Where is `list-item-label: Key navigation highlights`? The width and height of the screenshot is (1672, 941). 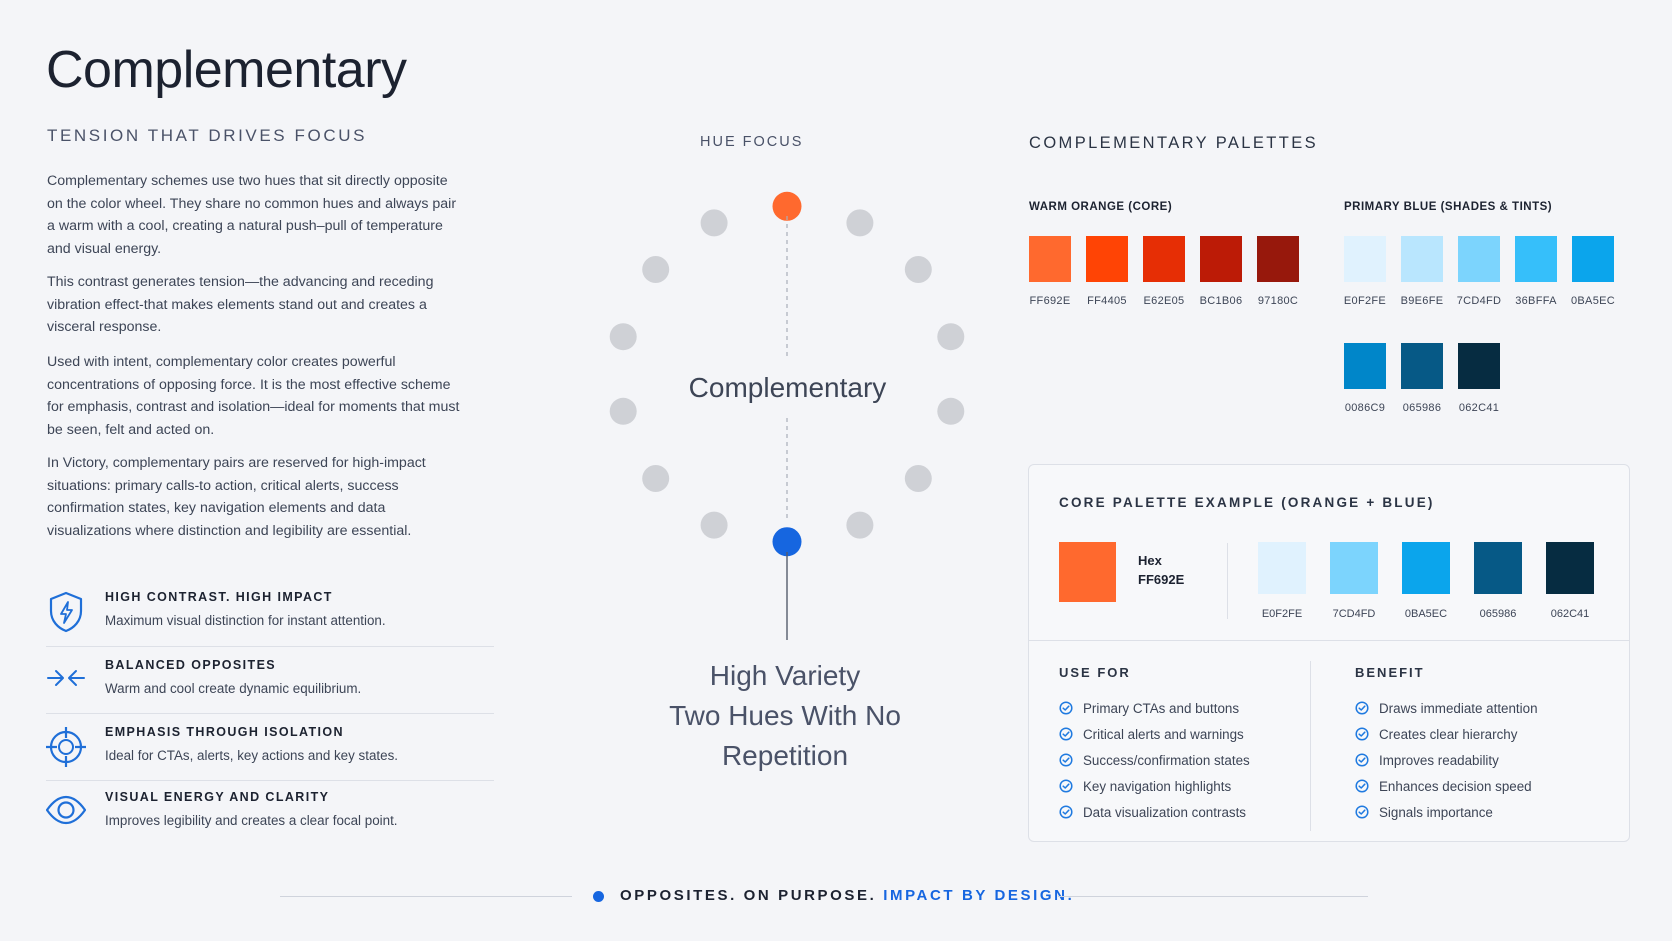 list-item-label: Key navigation highlights is located at coordinates (1157, 786).